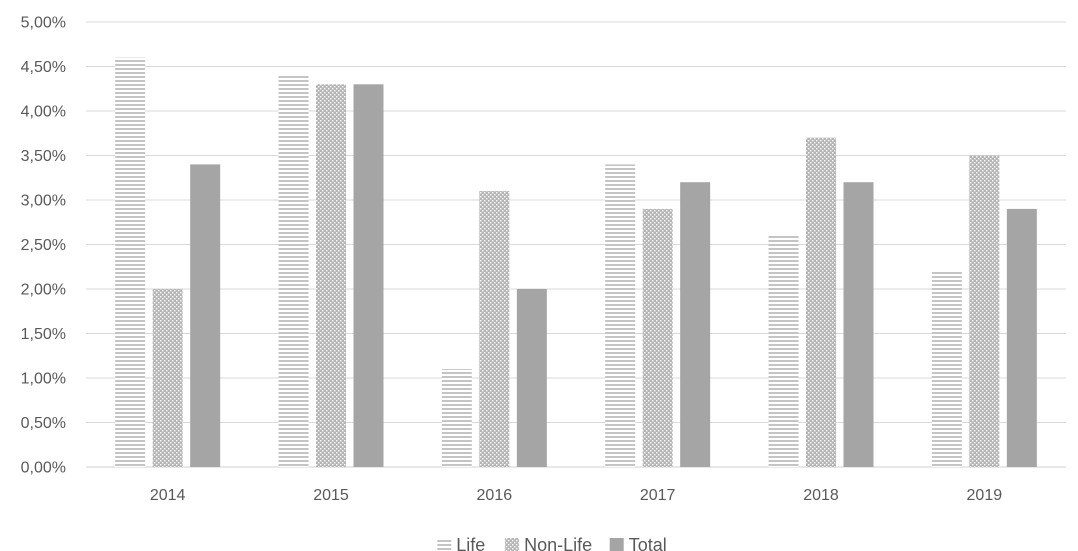 The image size is (1078, 551). Describe the element at coordinates (43, 423) in the screenshot. I see `y-tick-label: 0,50%` at that location.